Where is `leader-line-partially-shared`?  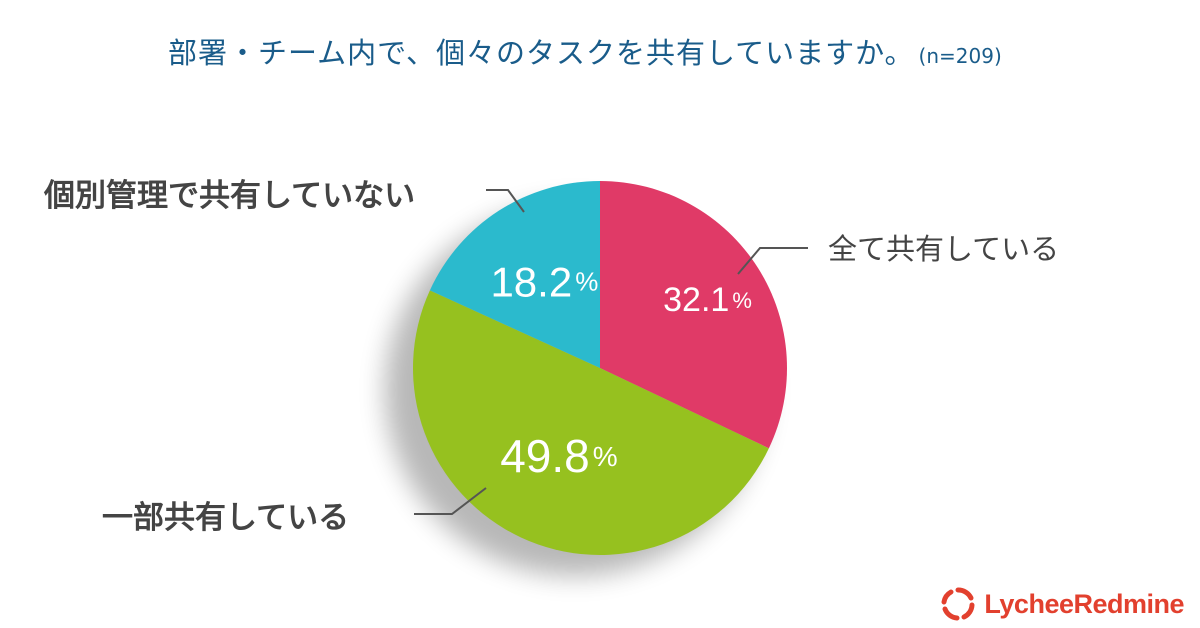 leader-line-partially-shared is located at coordinates (450, 501).